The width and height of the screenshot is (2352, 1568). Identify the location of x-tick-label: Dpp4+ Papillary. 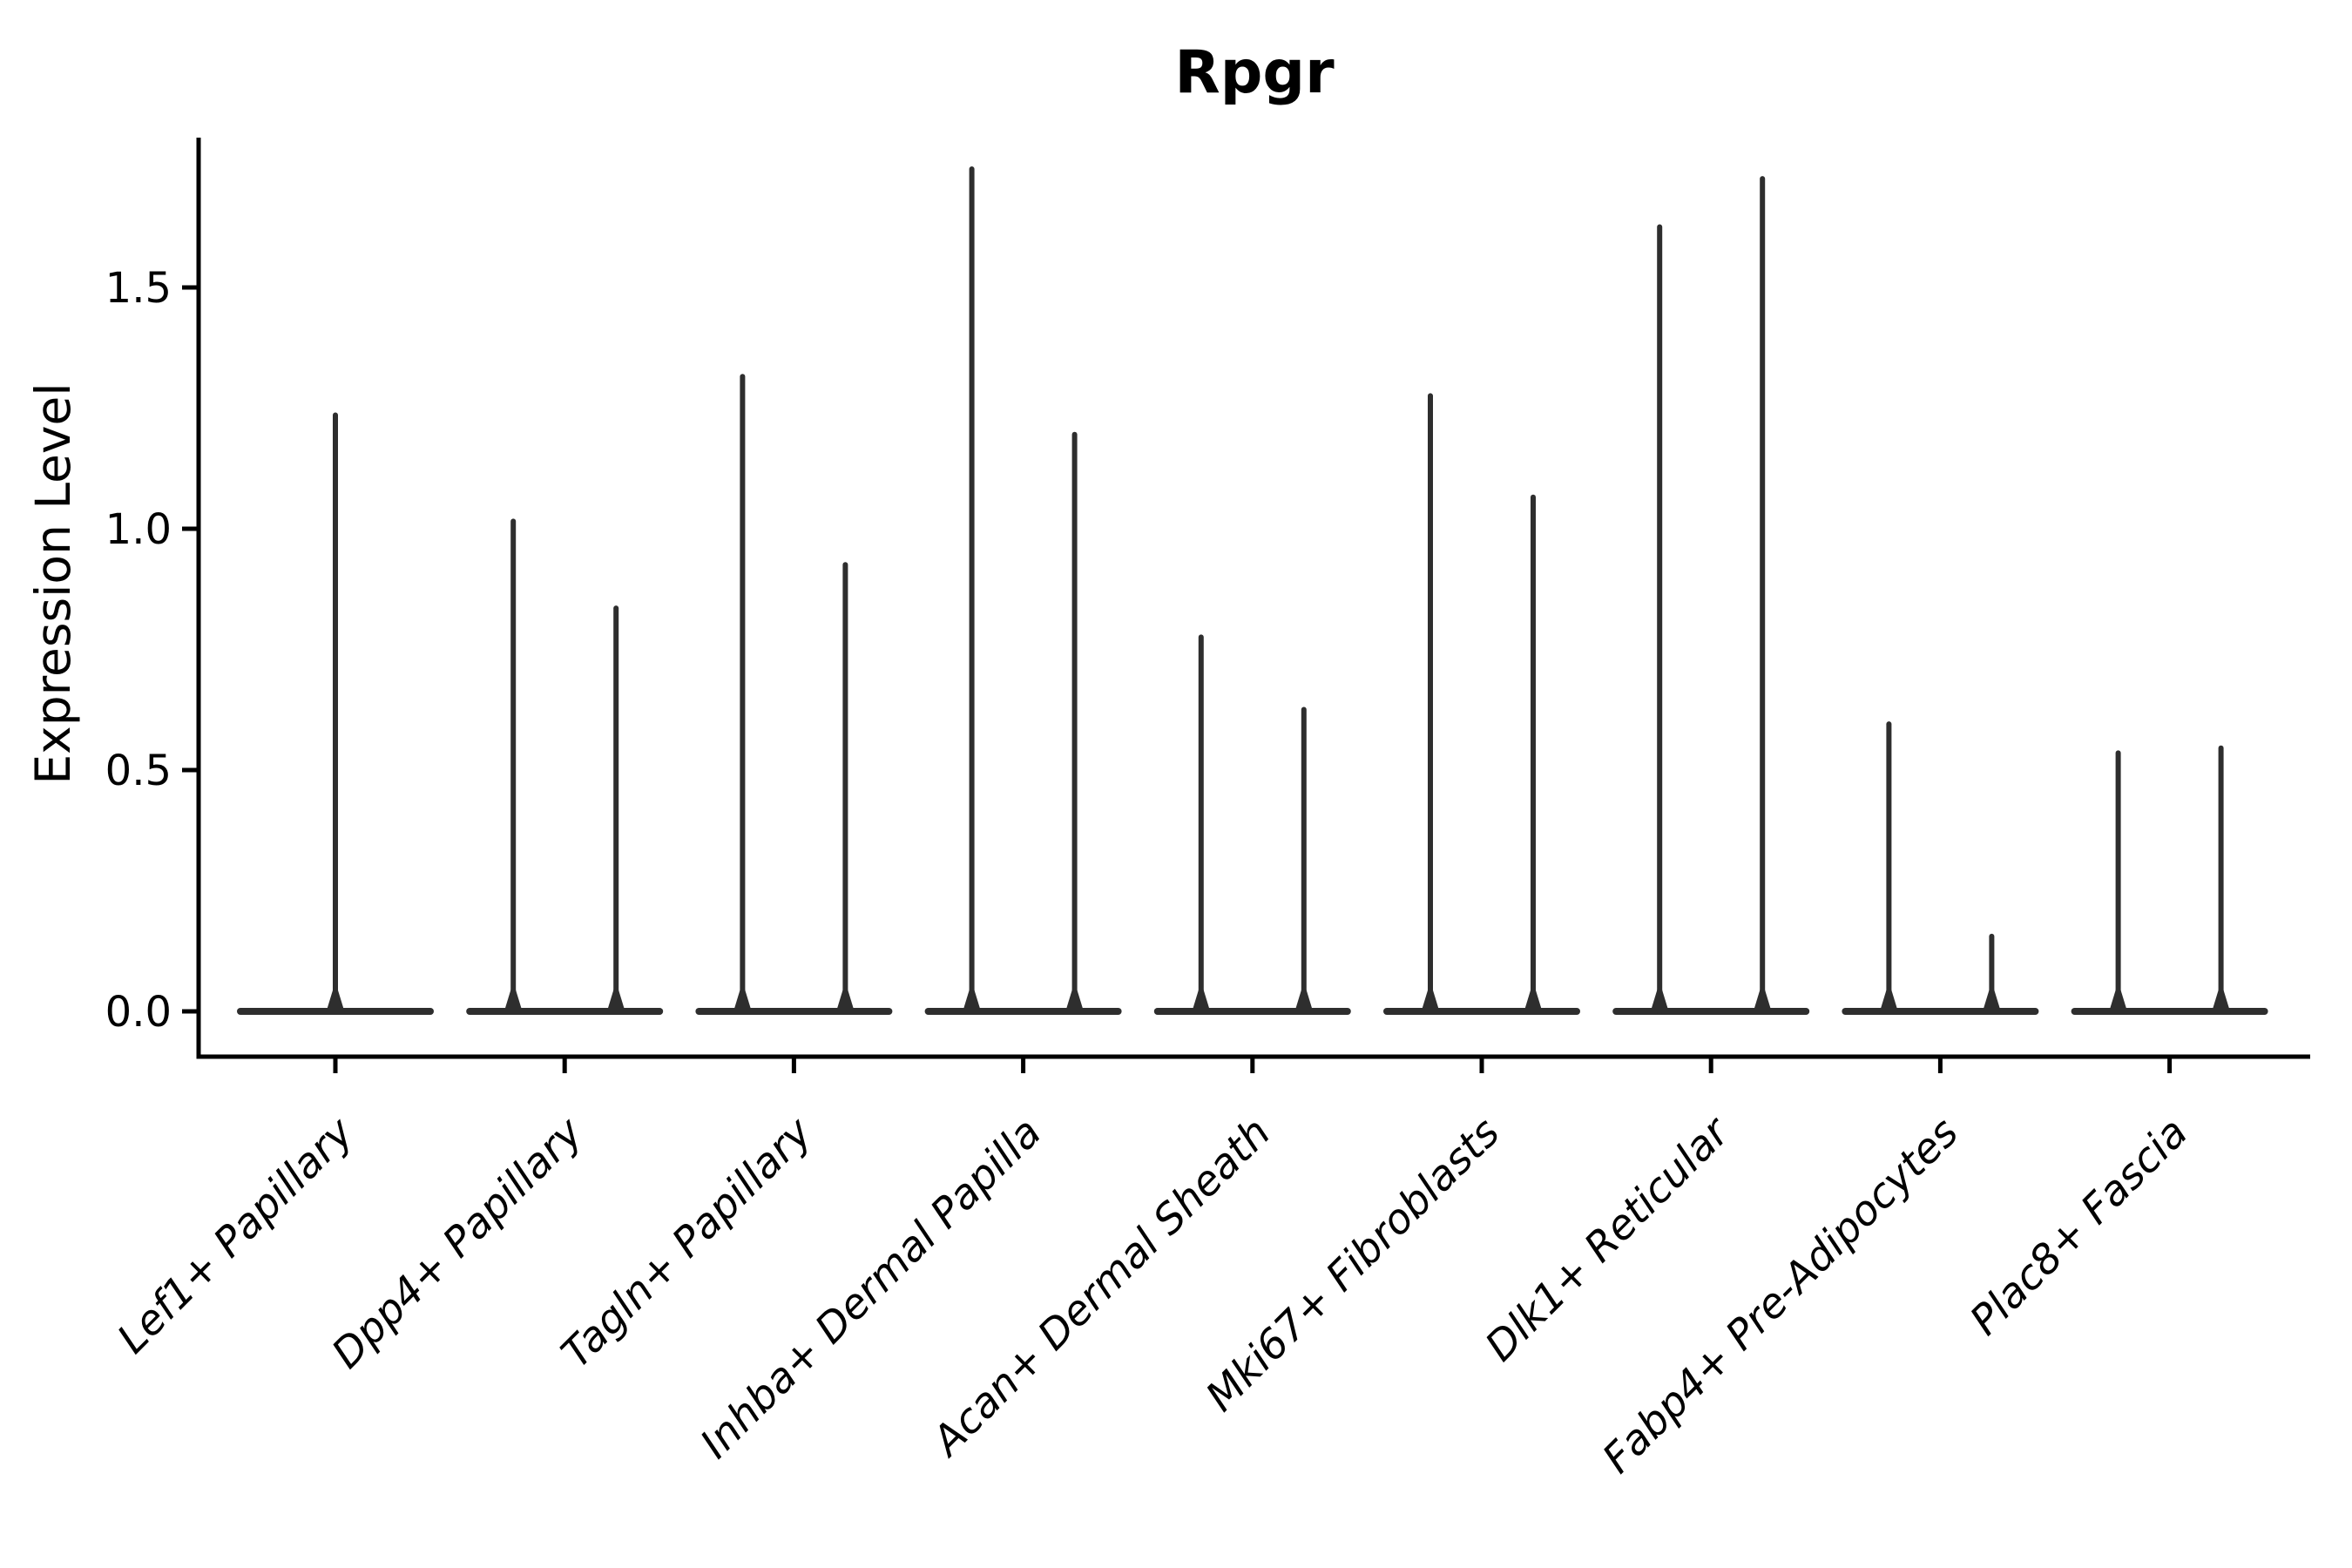
(458, 1243).